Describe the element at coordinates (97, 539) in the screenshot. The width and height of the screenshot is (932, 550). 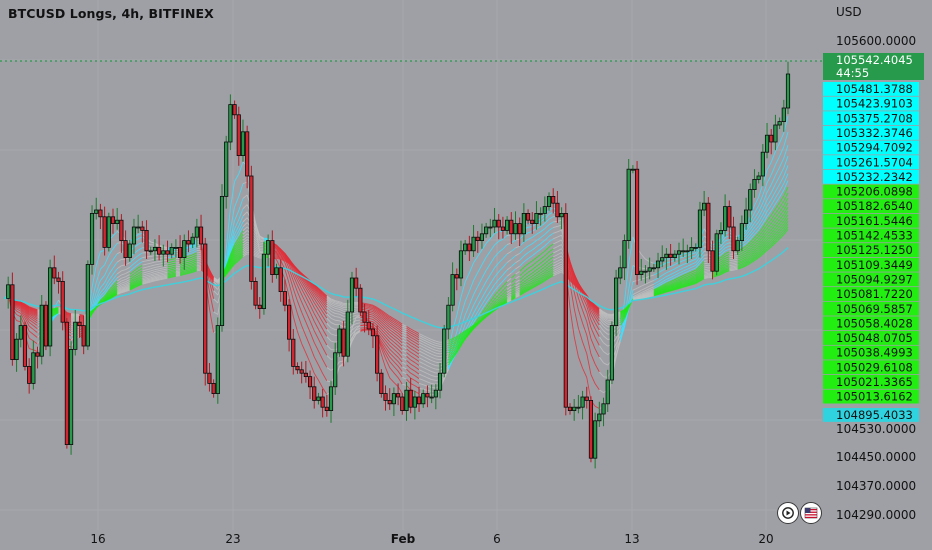
I see `x-tick-label: 16` at that location.